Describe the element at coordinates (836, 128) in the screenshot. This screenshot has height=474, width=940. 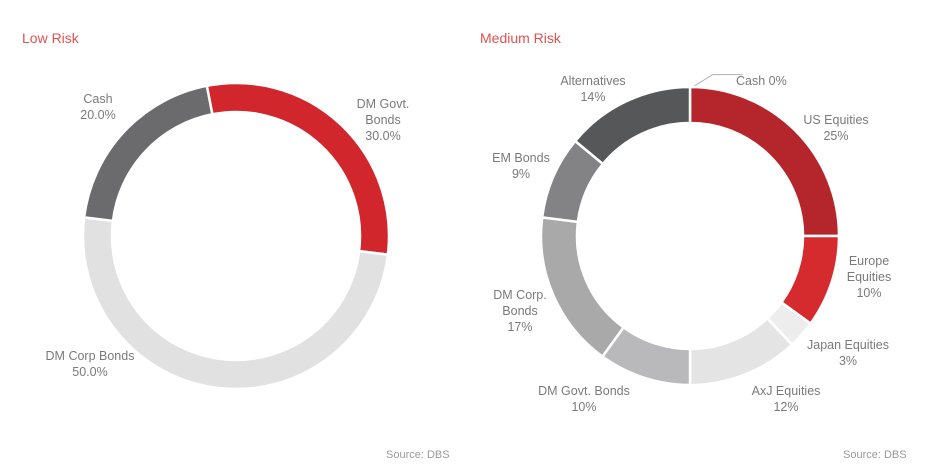
I see `label-us-equities: US Equities 25%` at that location.